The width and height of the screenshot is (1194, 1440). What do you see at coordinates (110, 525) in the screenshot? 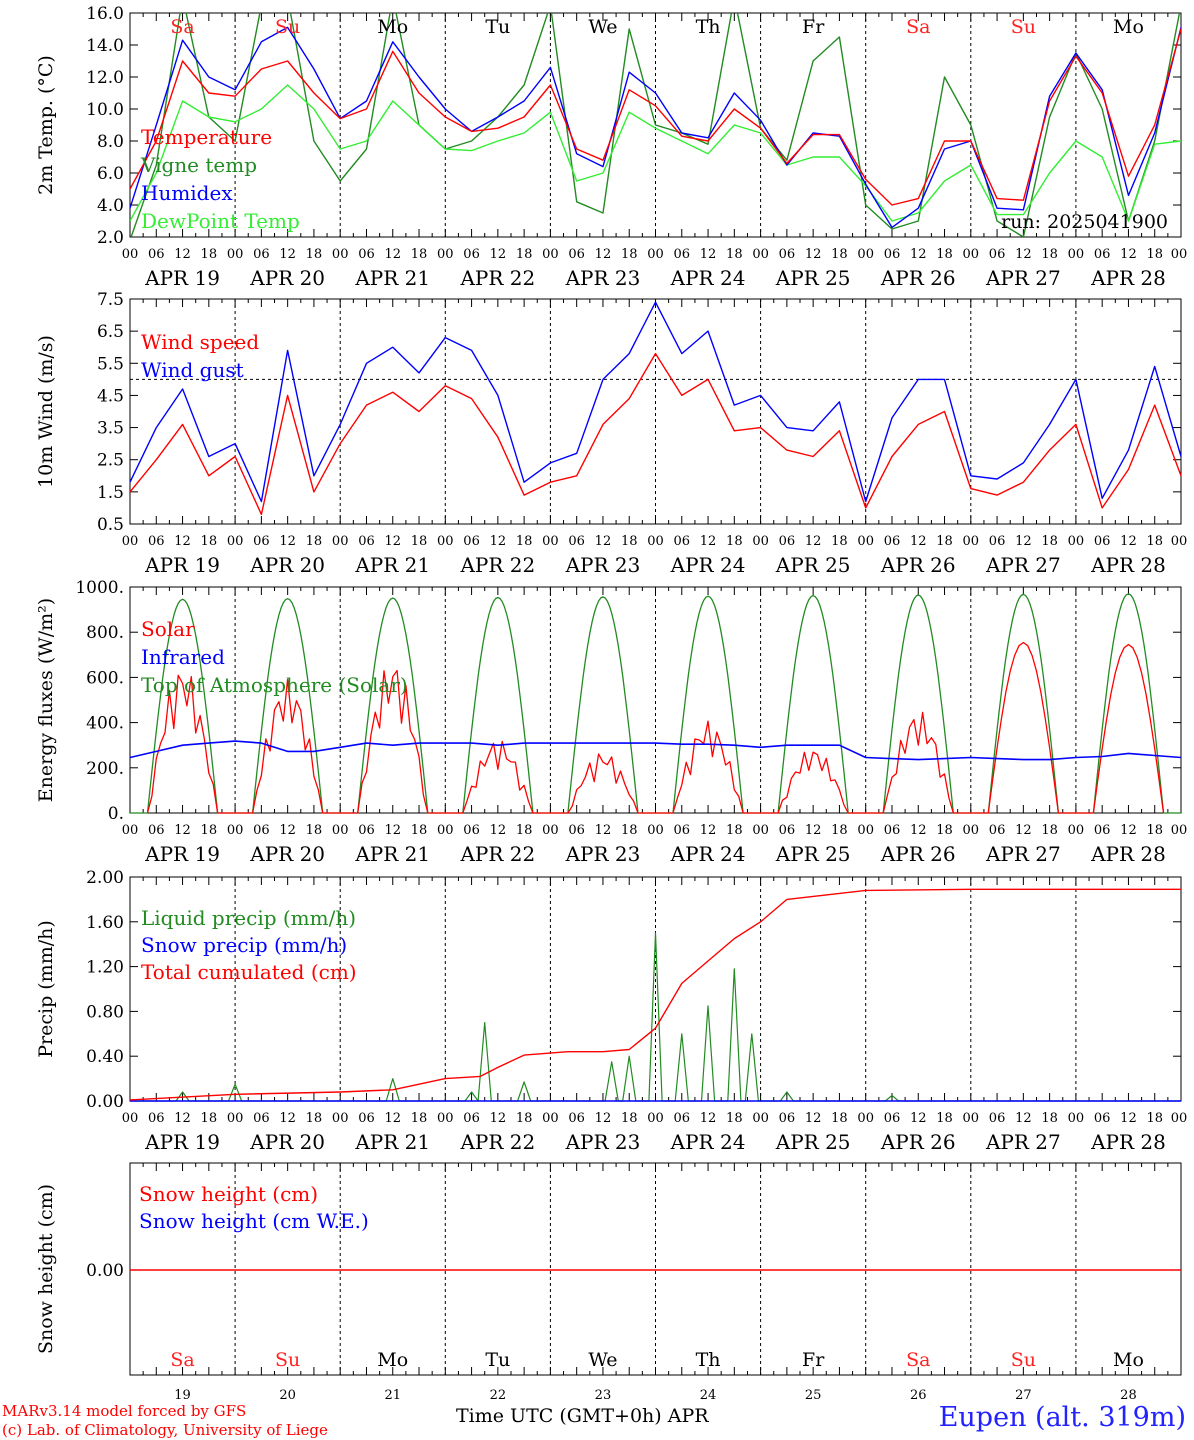
I see `y-tick-label: 0.5` at bounding box center [110, 525].